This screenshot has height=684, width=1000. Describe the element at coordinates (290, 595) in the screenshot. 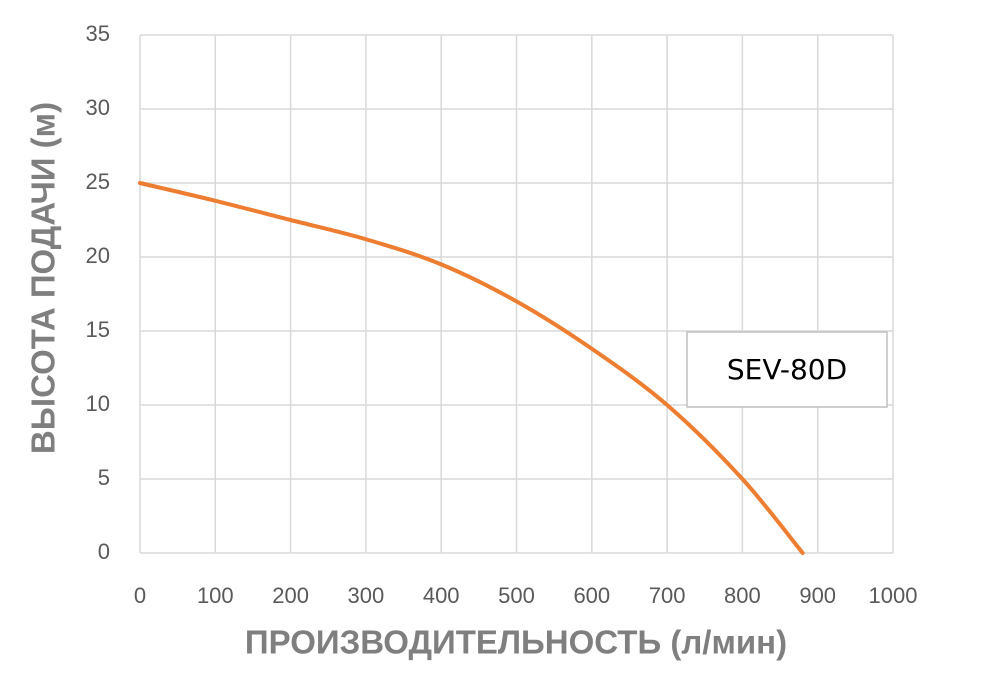

I see `x-tick-label: 200` at that location.